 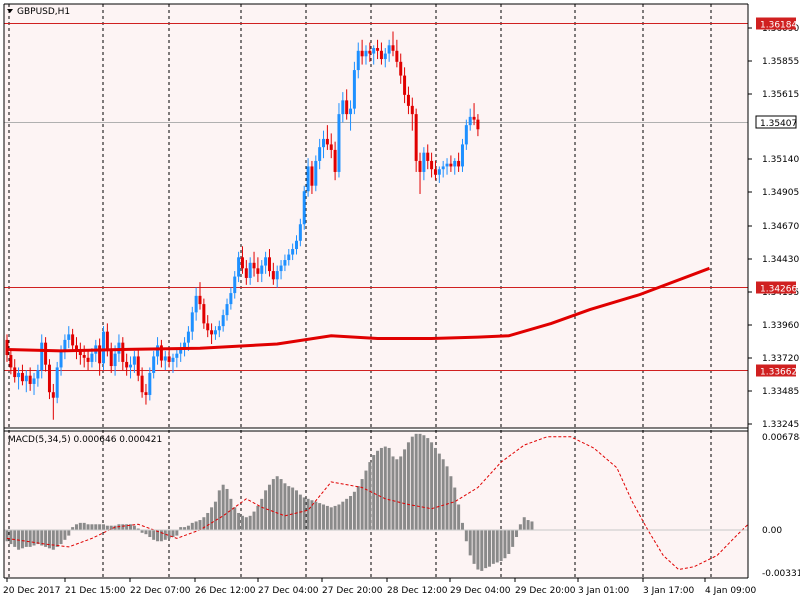 I want to click on time-tick-label: 3 Jan 01:00, so click(x=604, y=591).